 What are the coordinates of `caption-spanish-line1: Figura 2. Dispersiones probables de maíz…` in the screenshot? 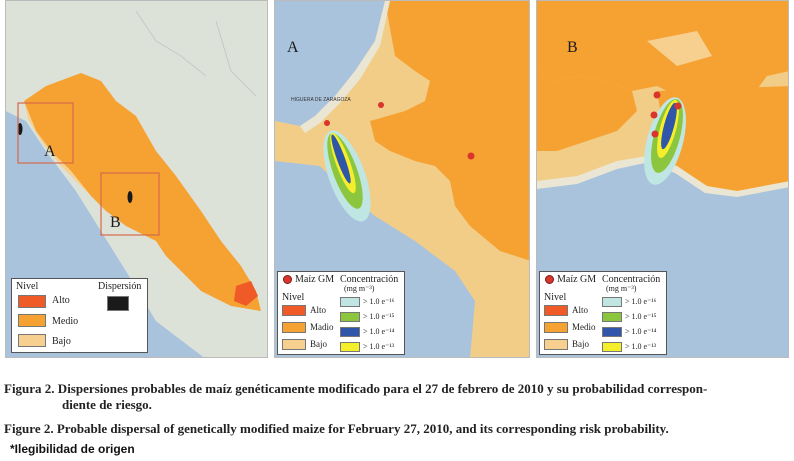 It's located at (356, 388).